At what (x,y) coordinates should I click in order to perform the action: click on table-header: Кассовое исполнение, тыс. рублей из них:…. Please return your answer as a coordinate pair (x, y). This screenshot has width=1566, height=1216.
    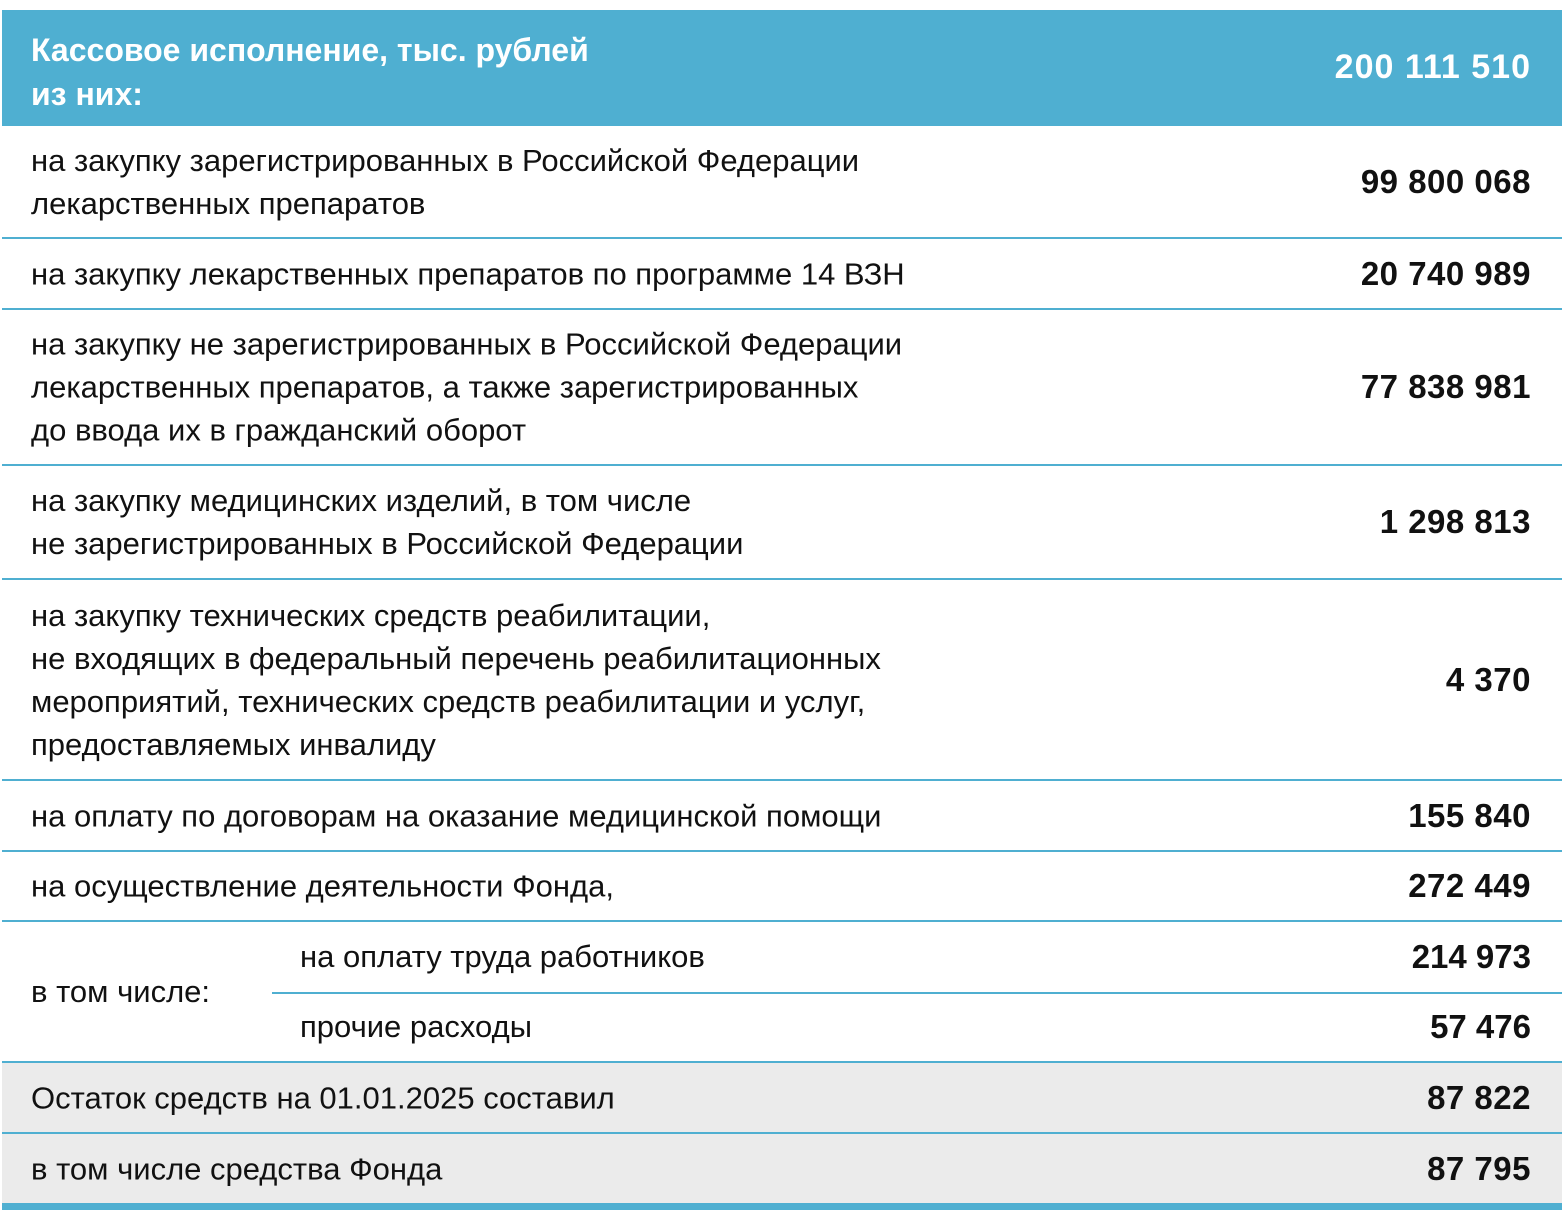
    Looking at the image, I should click on (782, 68).